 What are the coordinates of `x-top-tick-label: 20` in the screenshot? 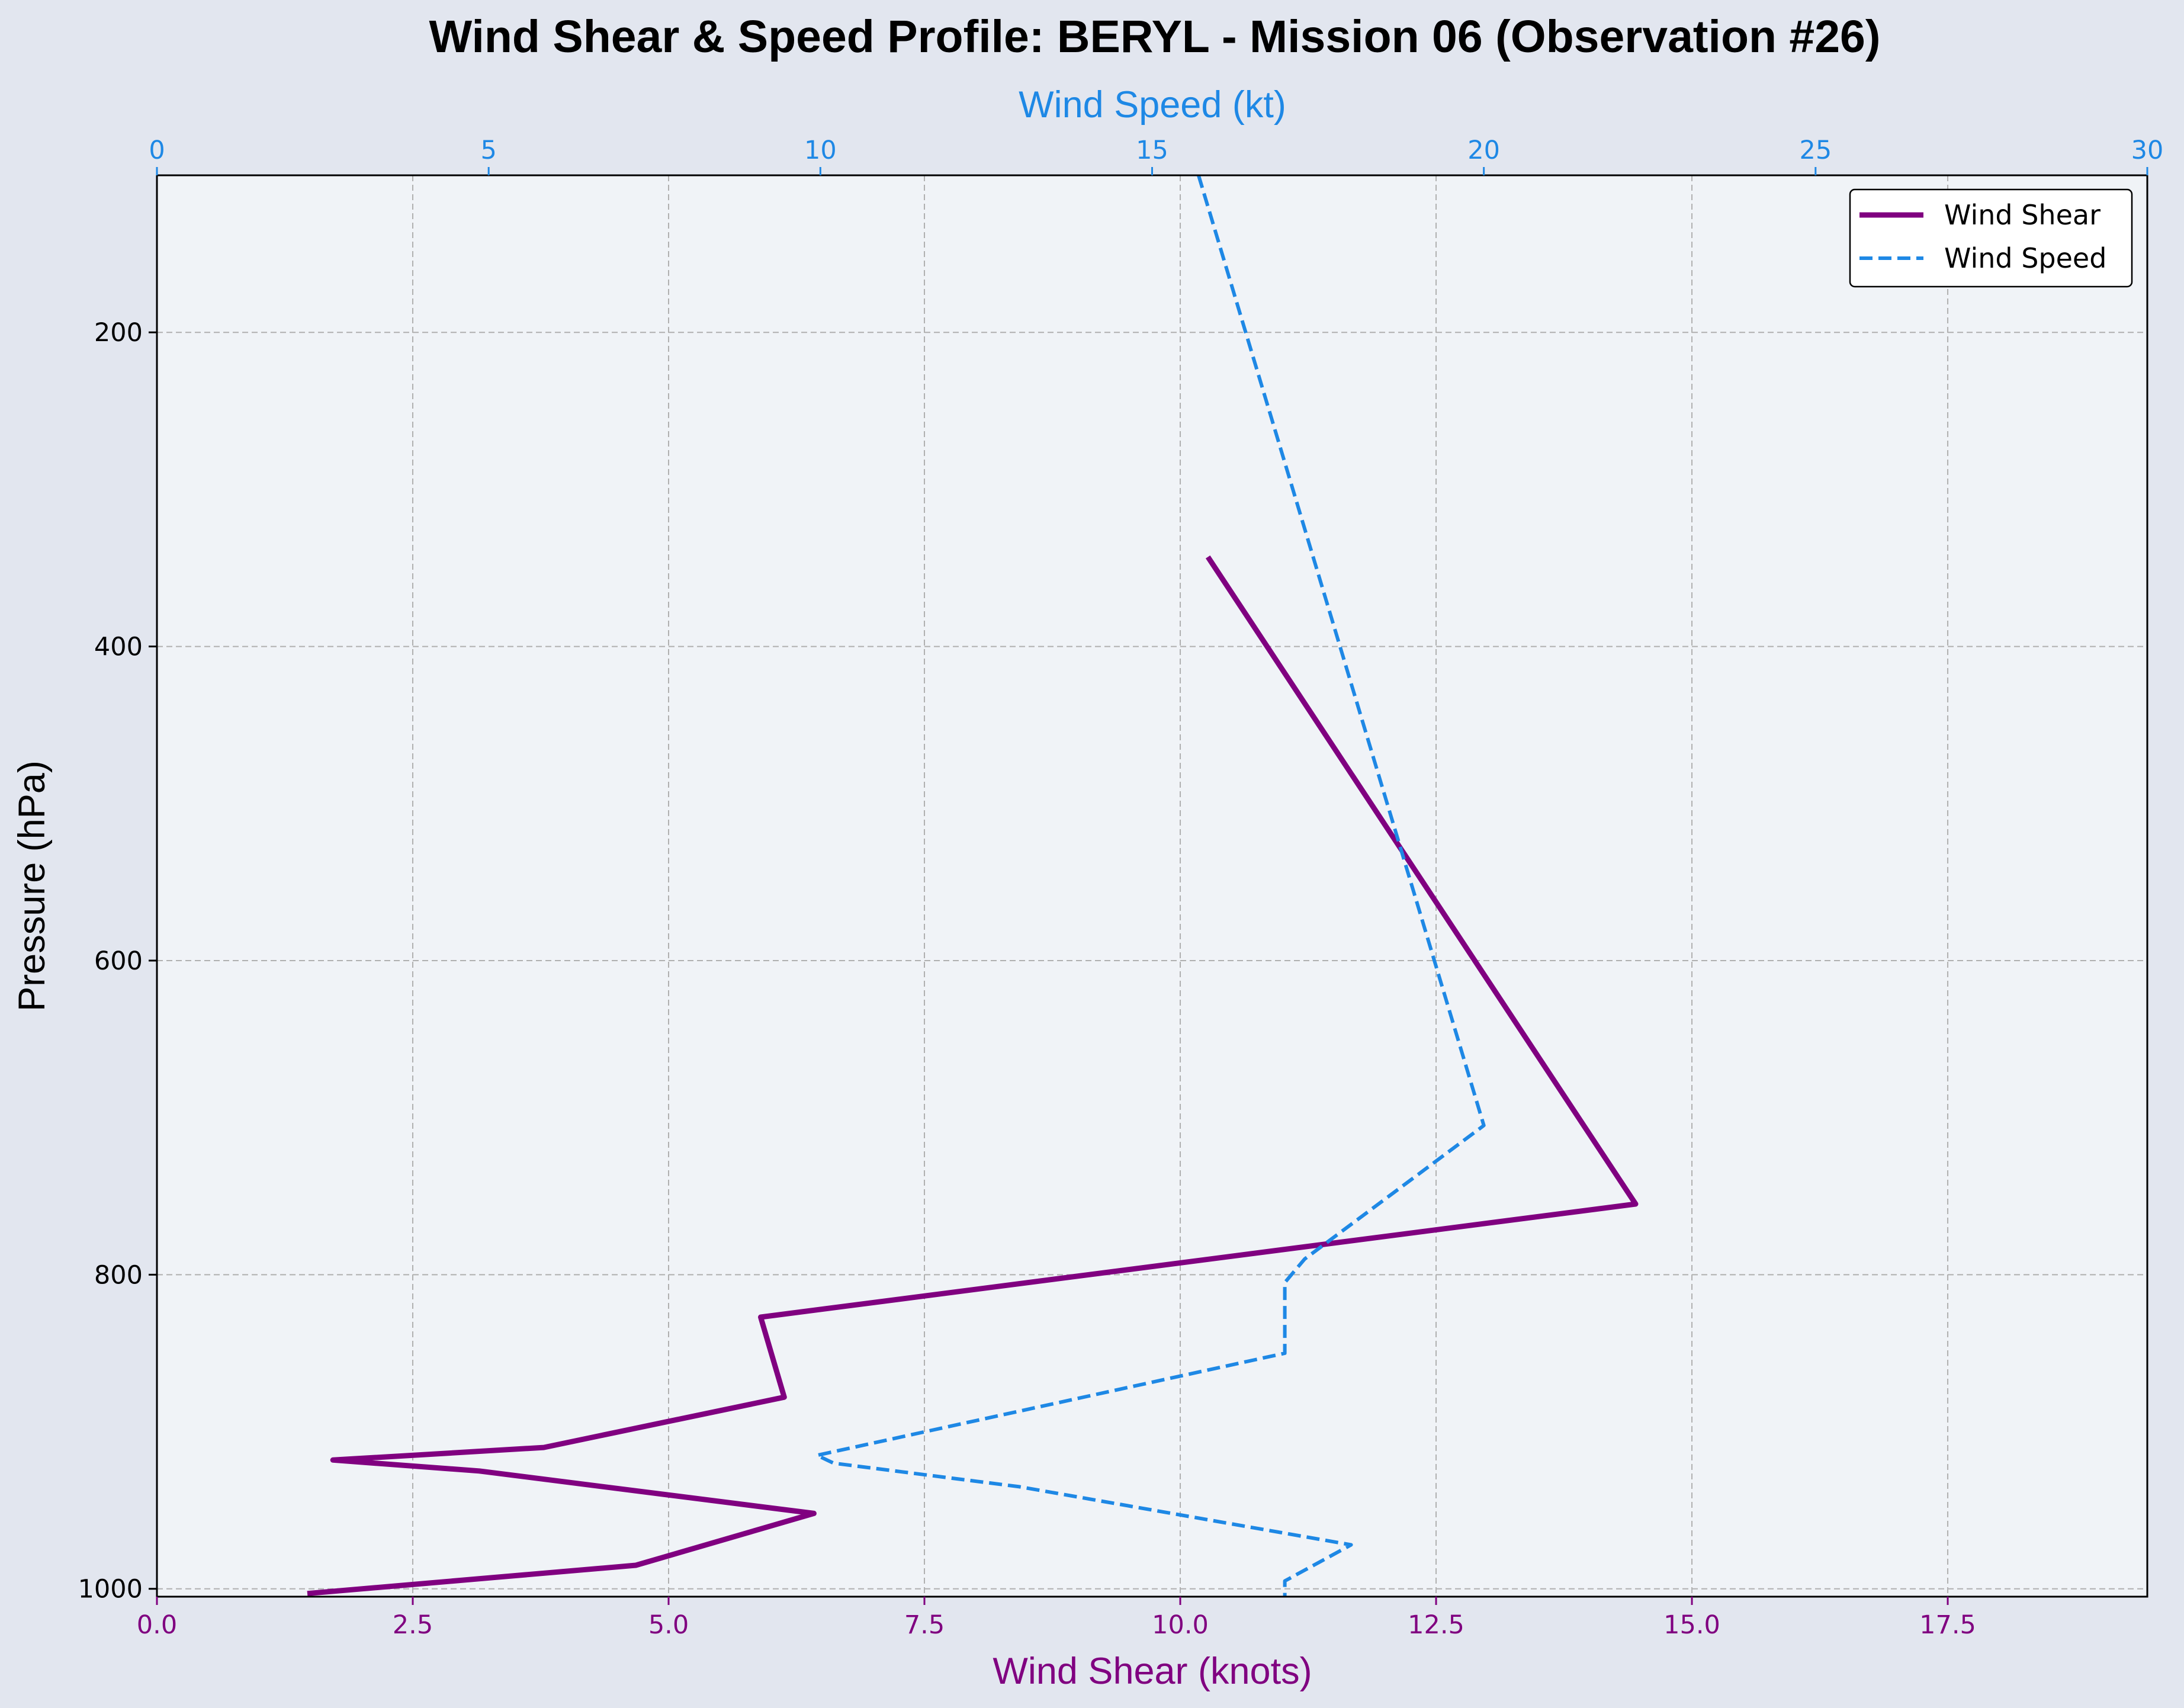 It's located at (1483, 150).